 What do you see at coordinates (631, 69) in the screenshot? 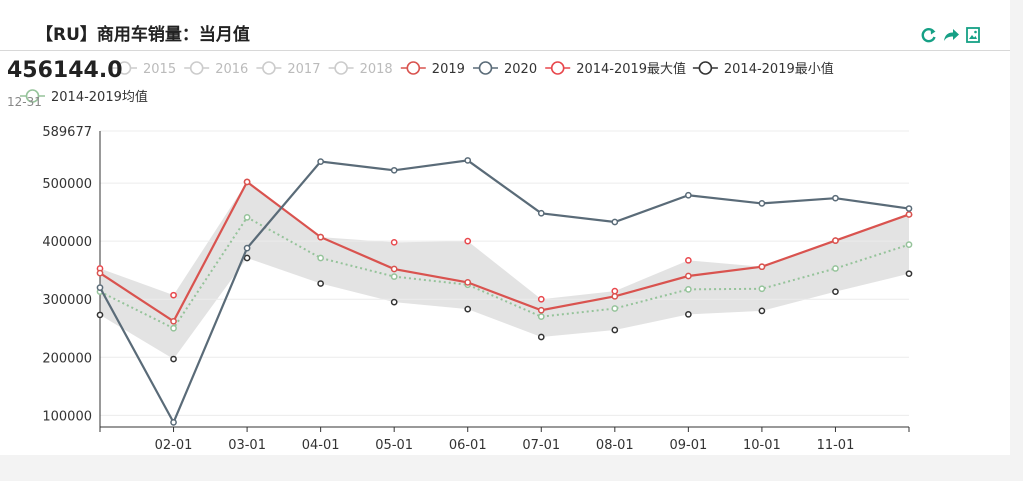
I see `legend-label: 2014-2019最大值` at bounding box center [631, 69].